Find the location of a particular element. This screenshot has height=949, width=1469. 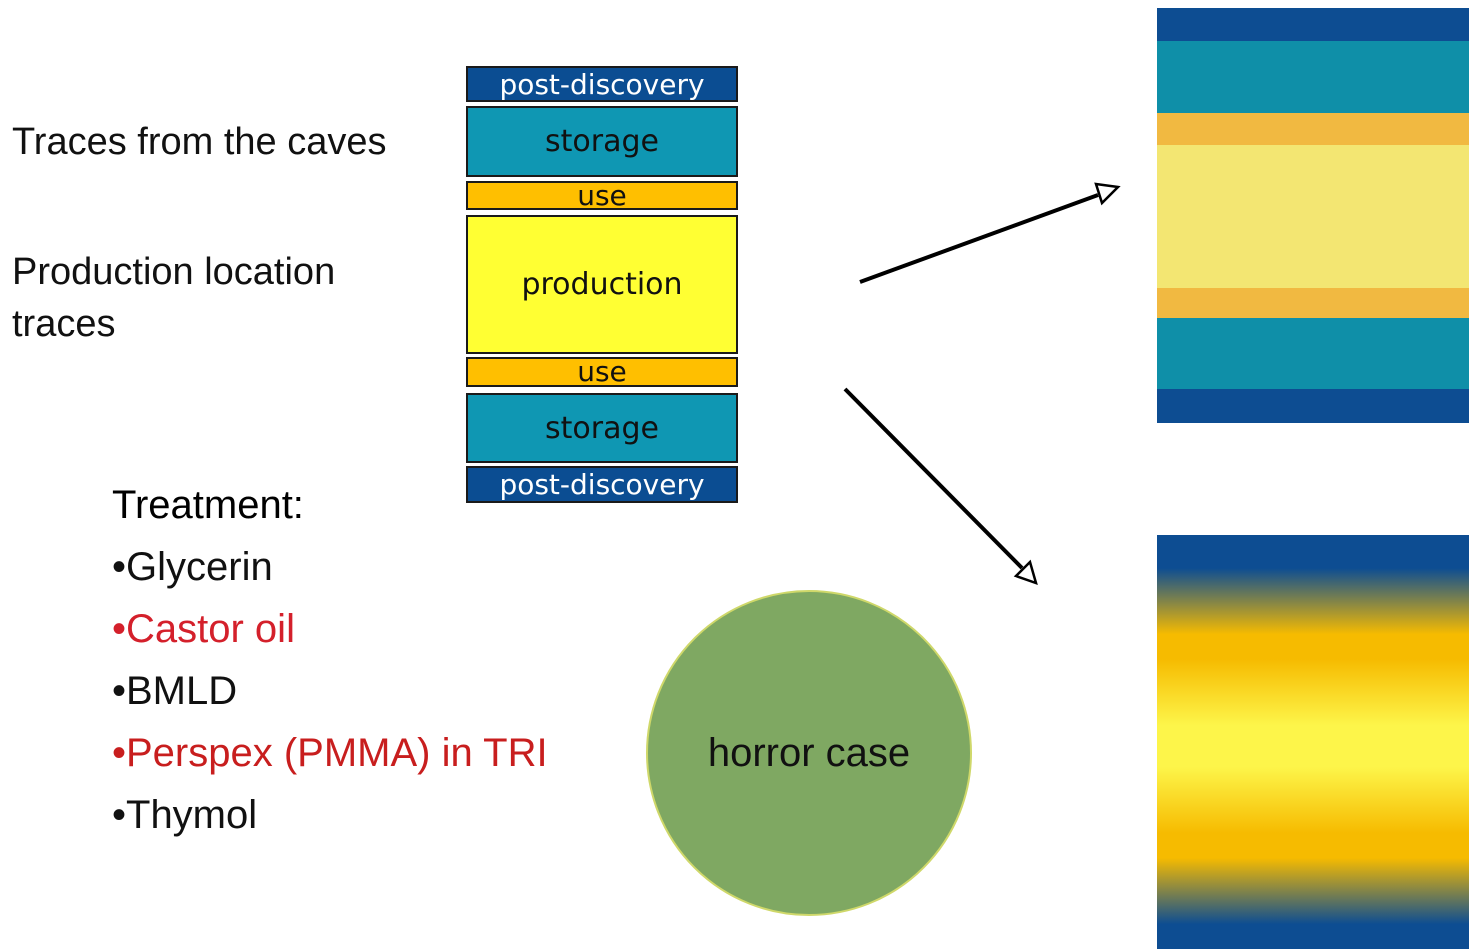

treatment-item-perspex: •Perspex (PMMA) in TRI is located at coordinates (330, 753).